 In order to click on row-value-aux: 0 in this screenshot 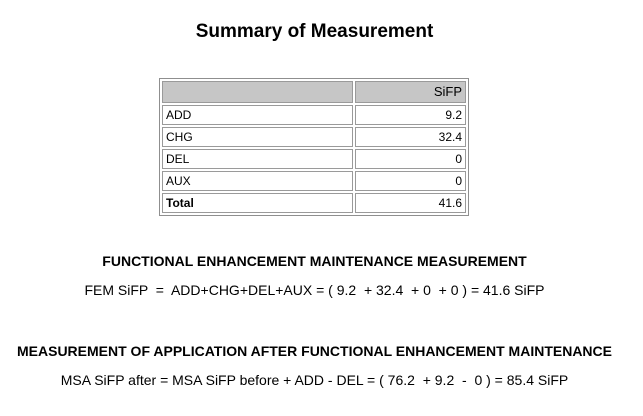, I will do `click(410, 181)`.